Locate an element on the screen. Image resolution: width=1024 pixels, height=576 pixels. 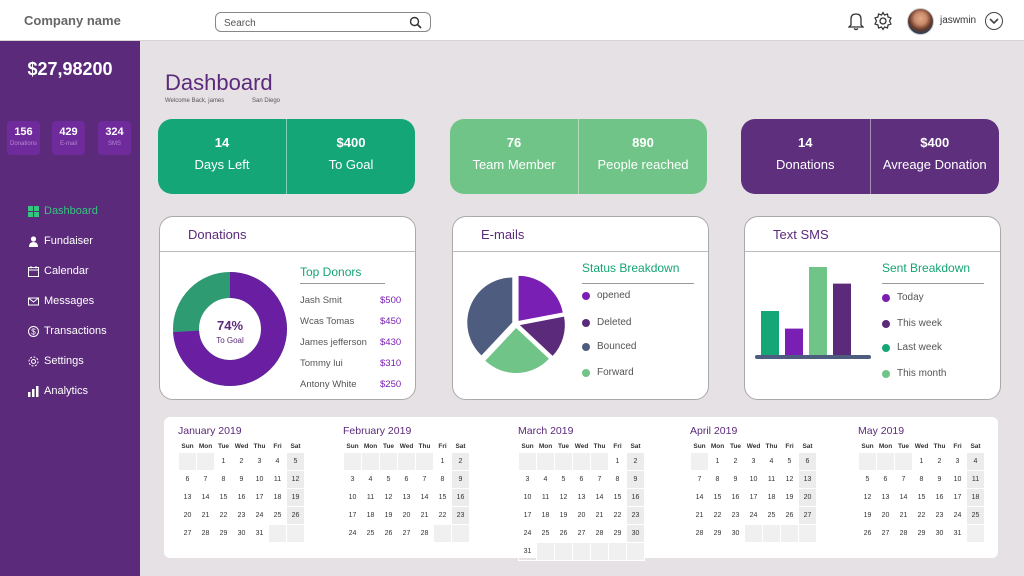
username: jaswmin is located at coordinates (958, 20).